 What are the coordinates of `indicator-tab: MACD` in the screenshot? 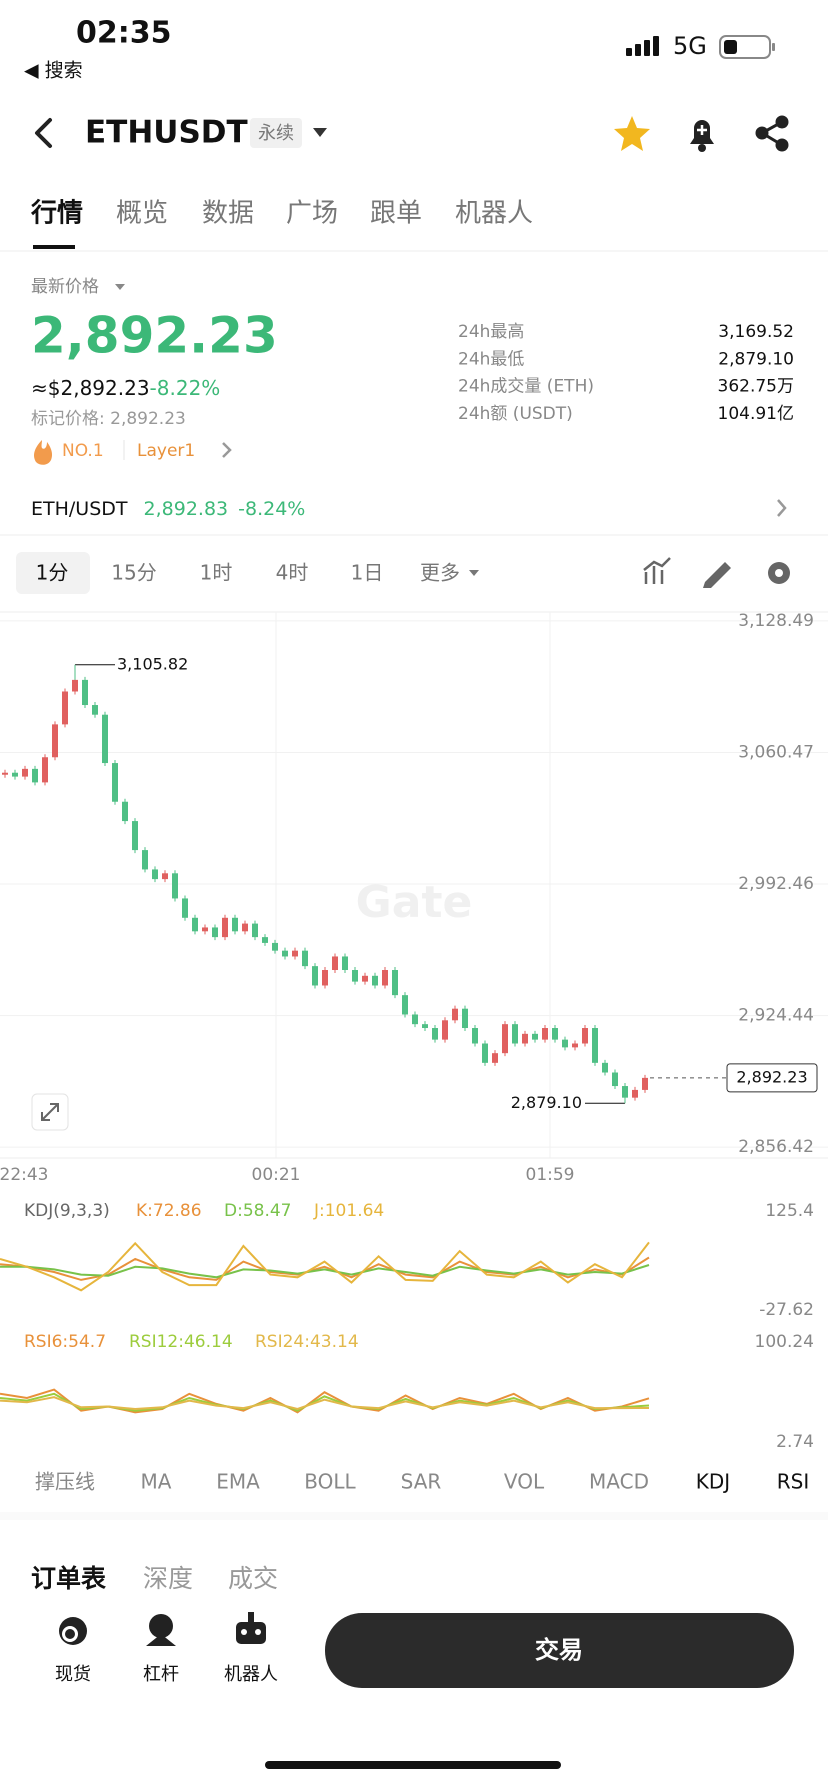 It's located at (619, 1482).